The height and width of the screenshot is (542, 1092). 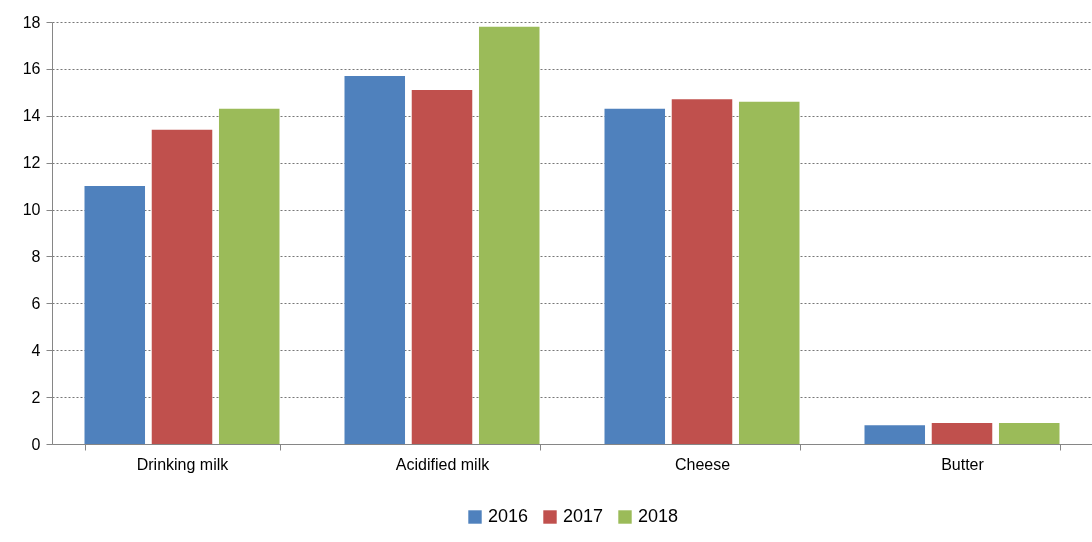 I want to click on y-tick-label: 8, so click(x=36, y=256).